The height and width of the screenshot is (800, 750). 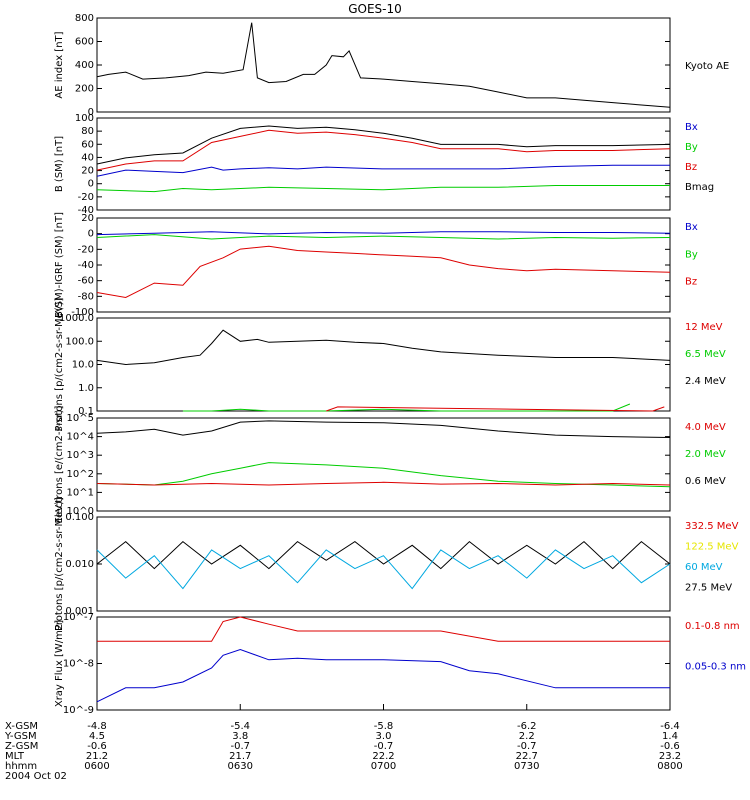 What do you see at coordinates (383, 629) in the screenshot?
I see `series-line-0-1-0-8-nm` at bounding box center [383, 629].